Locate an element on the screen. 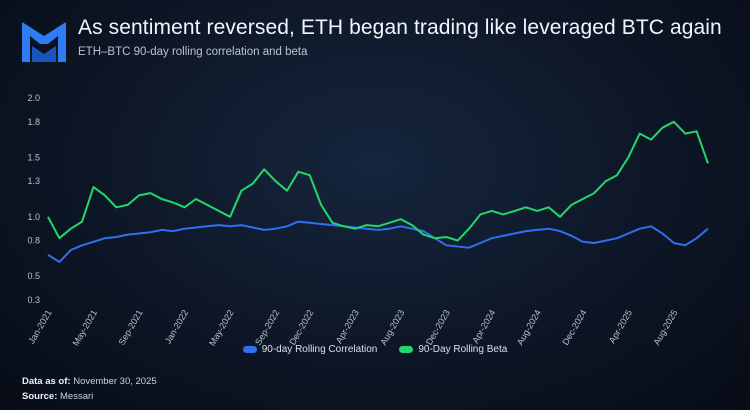  data-as-of-label: Data as of: is located at coordinates (46, 381).